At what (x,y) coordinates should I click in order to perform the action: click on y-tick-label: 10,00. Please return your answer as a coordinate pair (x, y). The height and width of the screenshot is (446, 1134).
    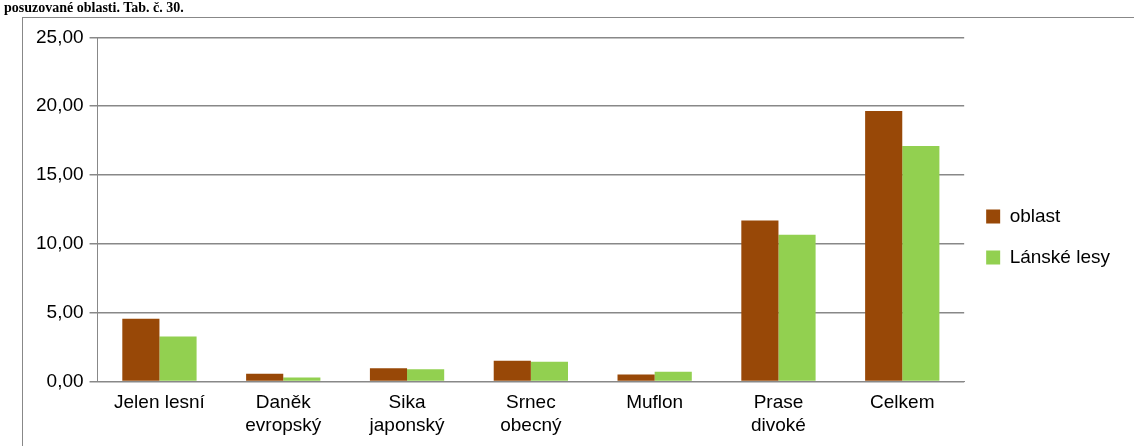
    Looking at the image, I should click on (60, 243).